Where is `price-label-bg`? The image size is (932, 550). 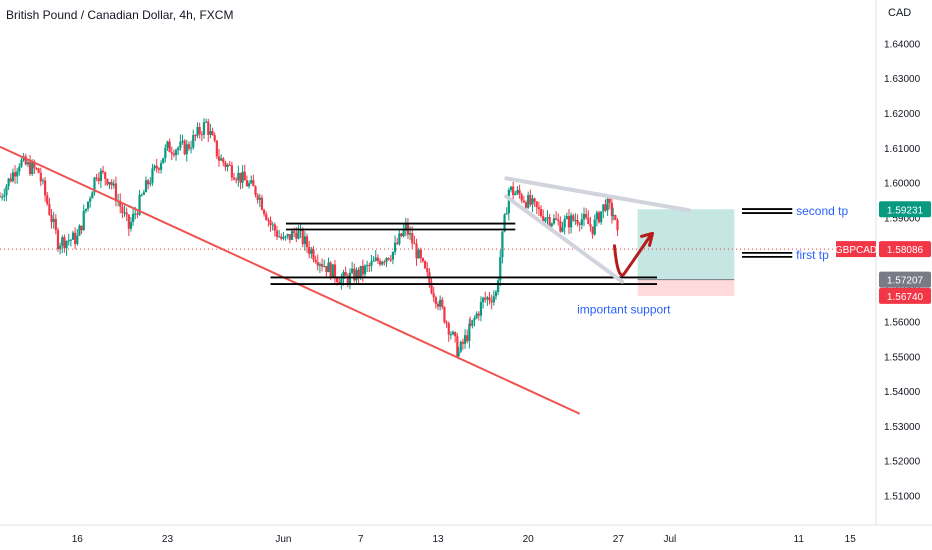 price-label-bg is located at coordinates (905, 279).